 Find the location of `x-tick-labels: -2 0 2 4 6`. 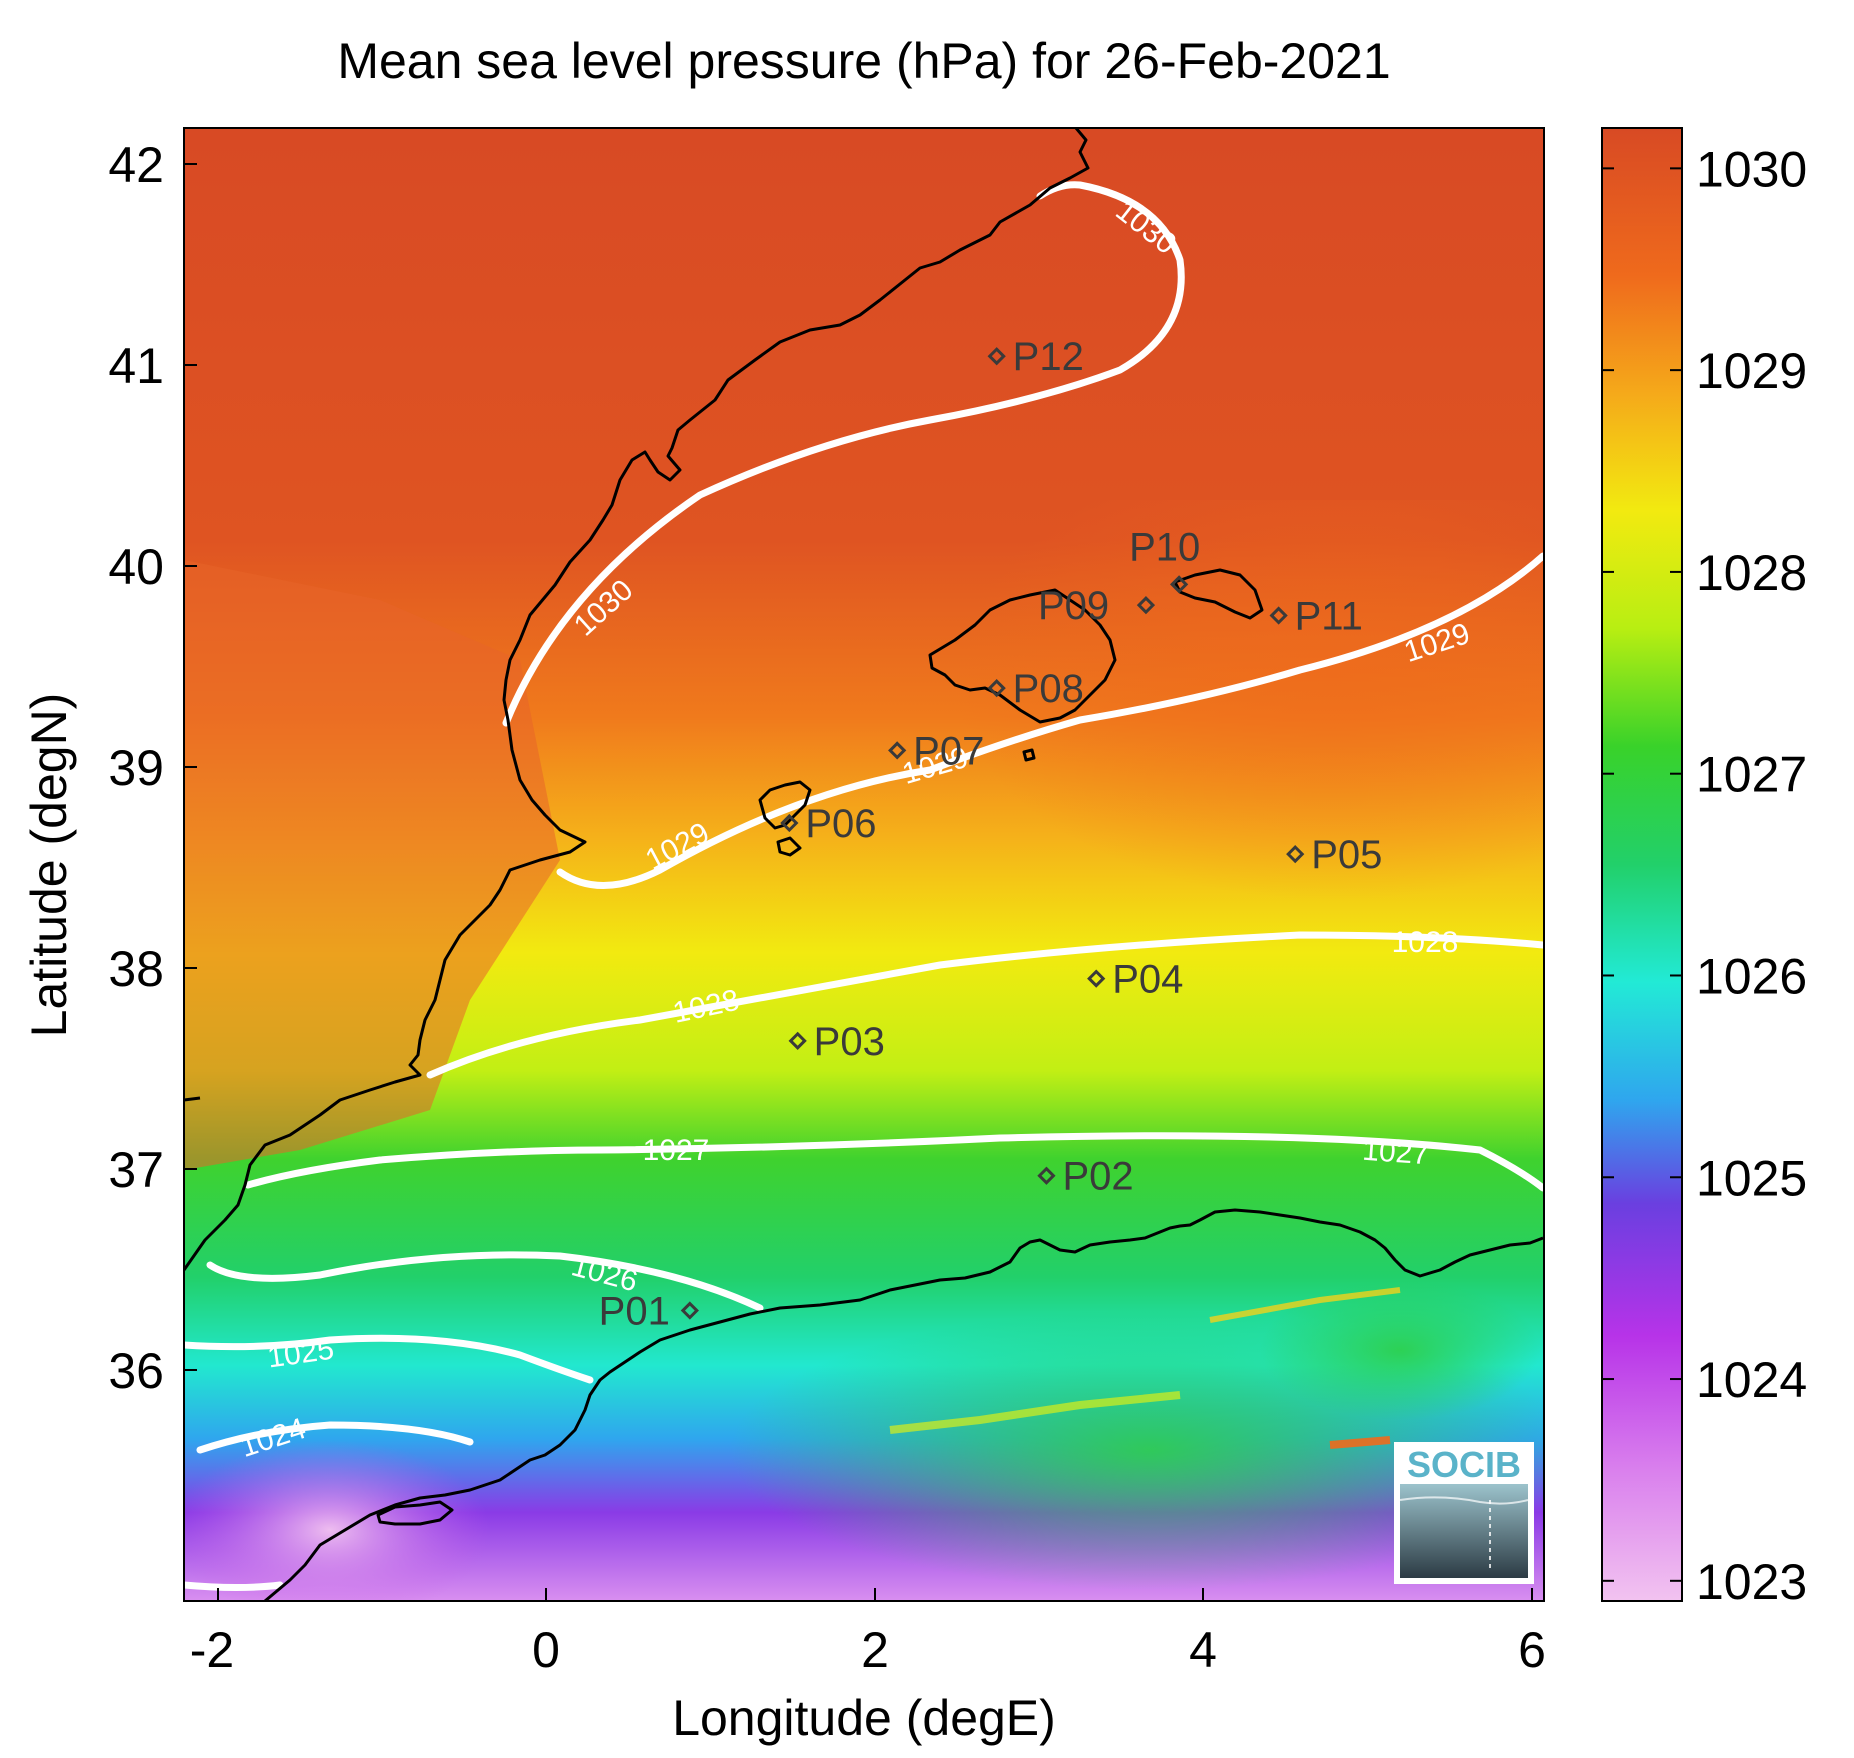

x-tick-labels: -2 0 2 4 6 is located at coordinates (868, 1650).